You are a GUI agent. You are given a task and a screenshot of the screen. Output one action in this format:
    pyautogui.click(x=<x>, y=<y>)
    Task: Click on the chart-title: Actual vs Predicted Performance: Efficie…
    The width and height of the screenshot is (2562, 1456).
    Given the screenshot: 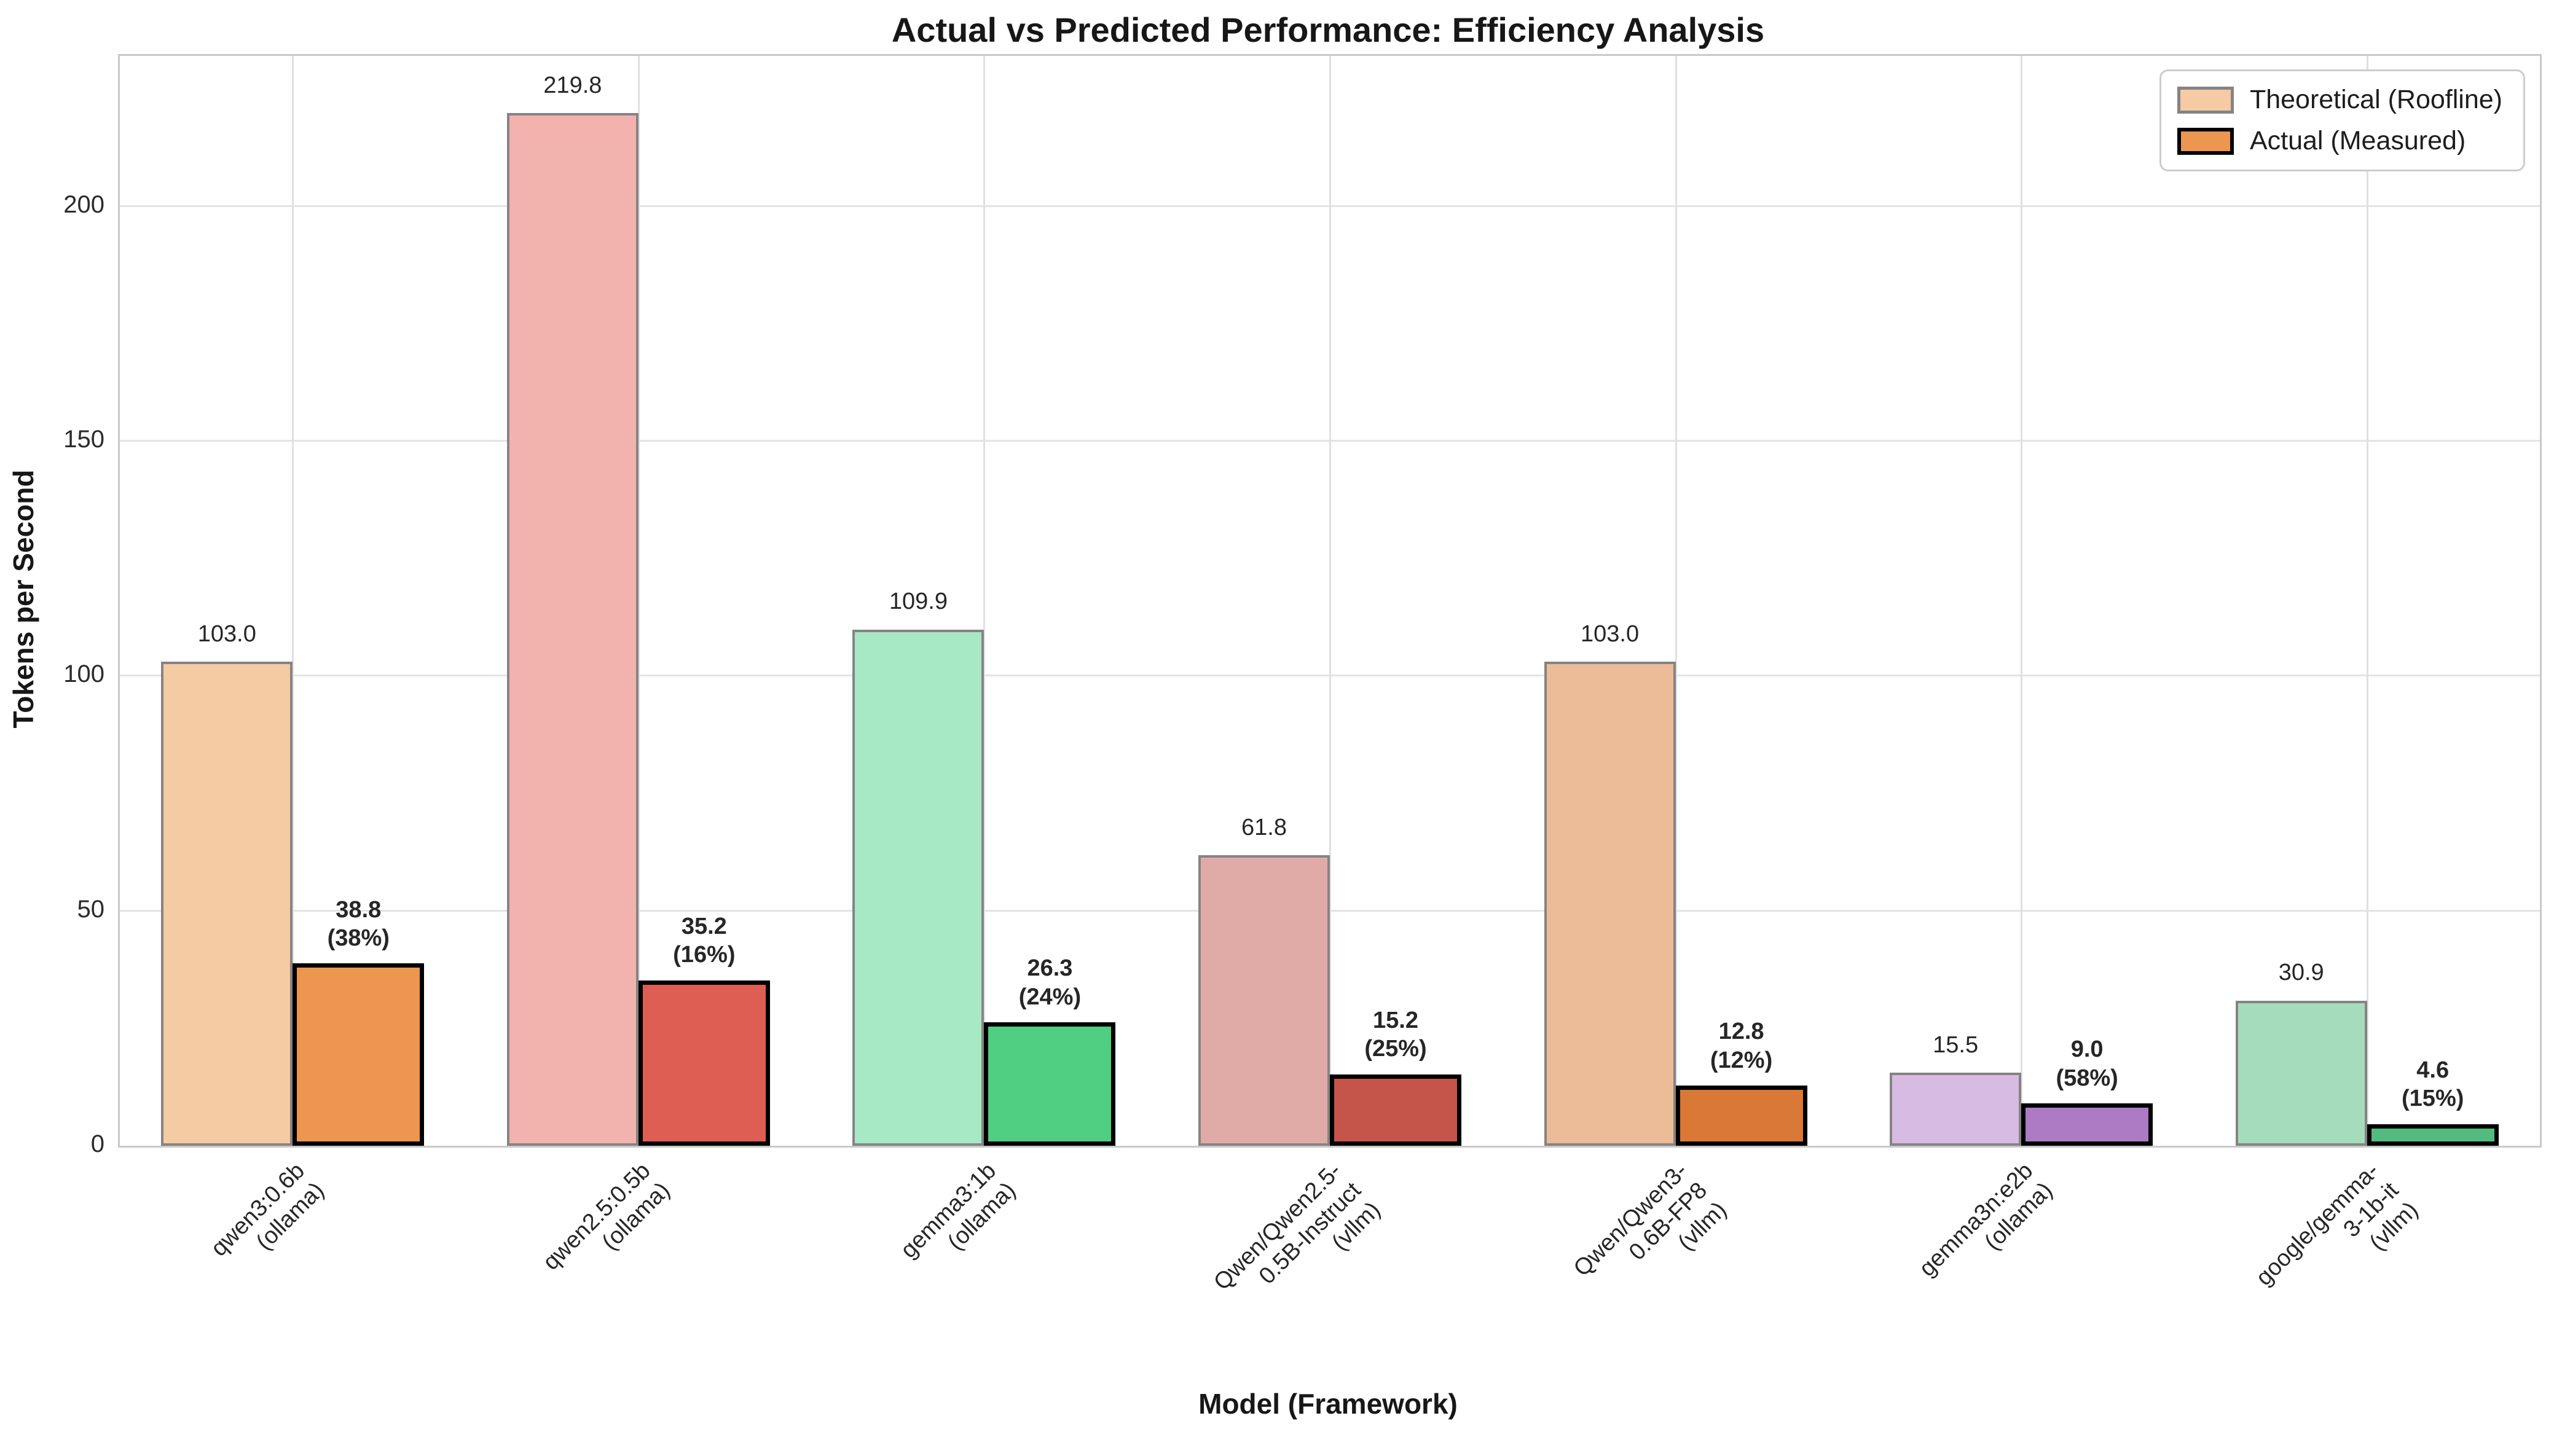 What is the action you would take?
    pyautogui.click(x=1328, y=29)
    